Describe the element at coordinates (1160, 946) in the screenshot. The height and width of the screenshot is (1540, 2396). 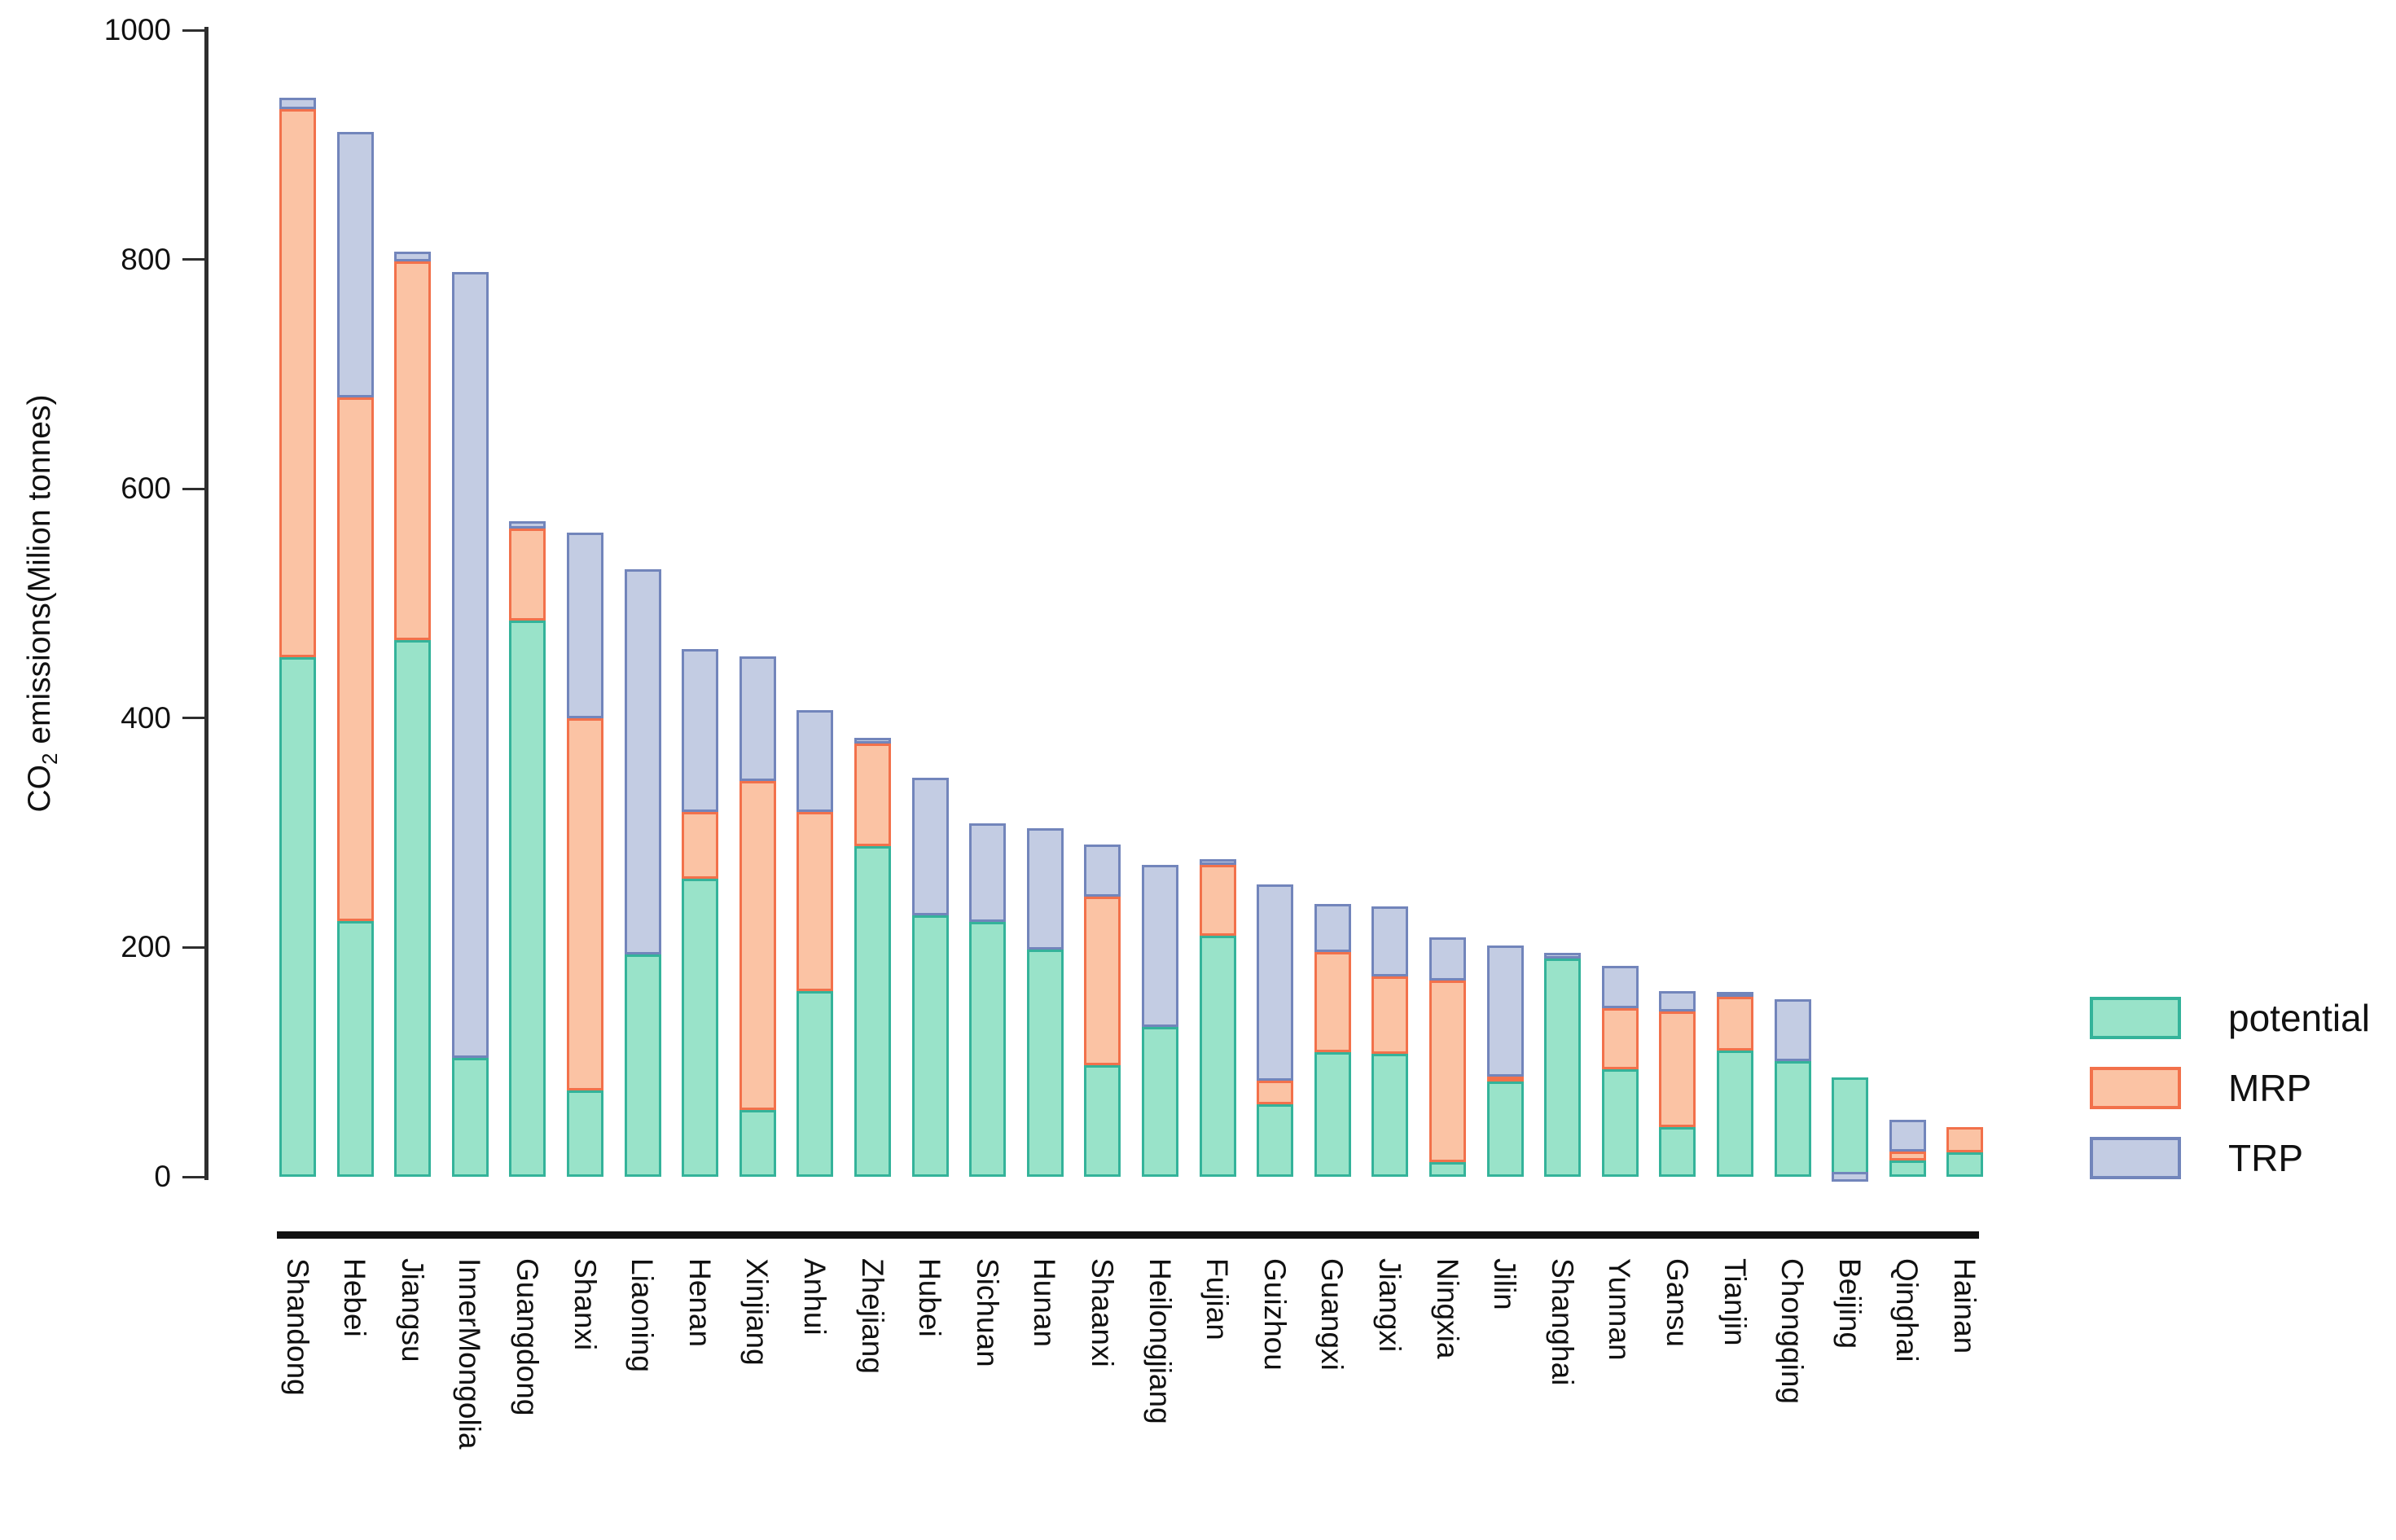
I see `bar-segment-TRP-Heilongjiang` at that location.